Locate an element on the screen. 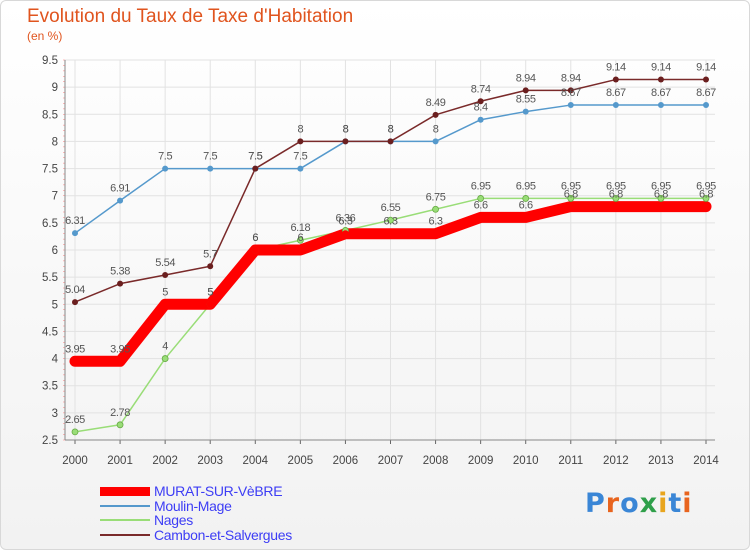 This screenshot has width=750, height=550. y-tick-label: 8 is located at coordinates (55, 142).